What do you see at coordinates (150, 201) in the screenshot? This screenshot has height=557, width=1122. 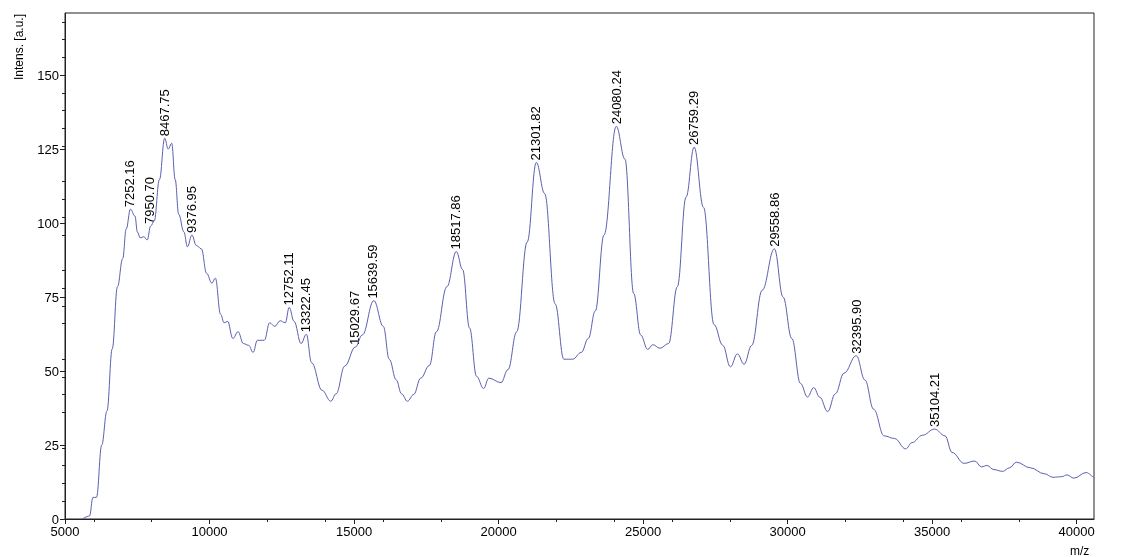 I see `annotation: 7950.70` at bounding box center [150, 201].